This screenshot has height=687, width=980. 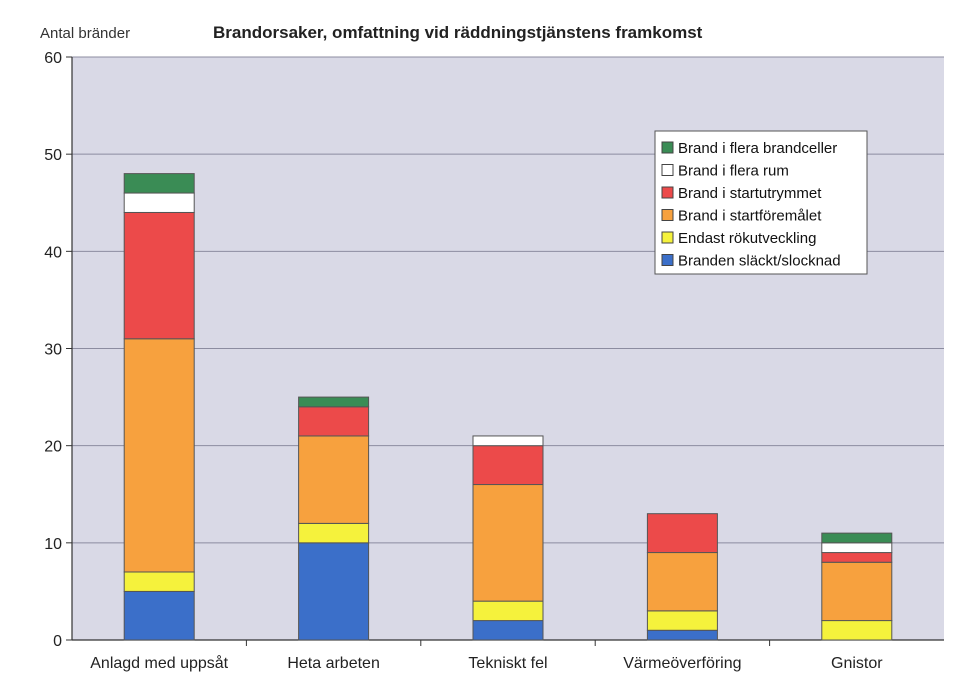 What do you see at coordinates (53, 447) in the screenshot?
I see `y-tick-label: 20` at bounding box center [53, 447].